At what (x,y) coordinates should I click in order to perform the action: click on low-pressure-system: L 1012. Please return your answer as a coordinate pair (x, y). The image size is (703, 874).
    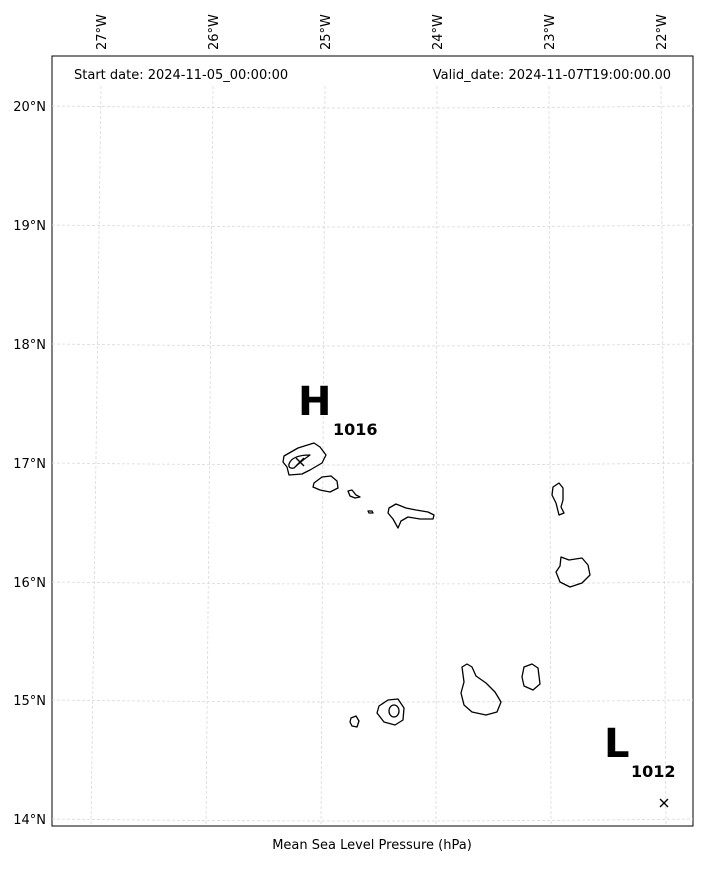
    Looking at the image, I should click on (640, 764).